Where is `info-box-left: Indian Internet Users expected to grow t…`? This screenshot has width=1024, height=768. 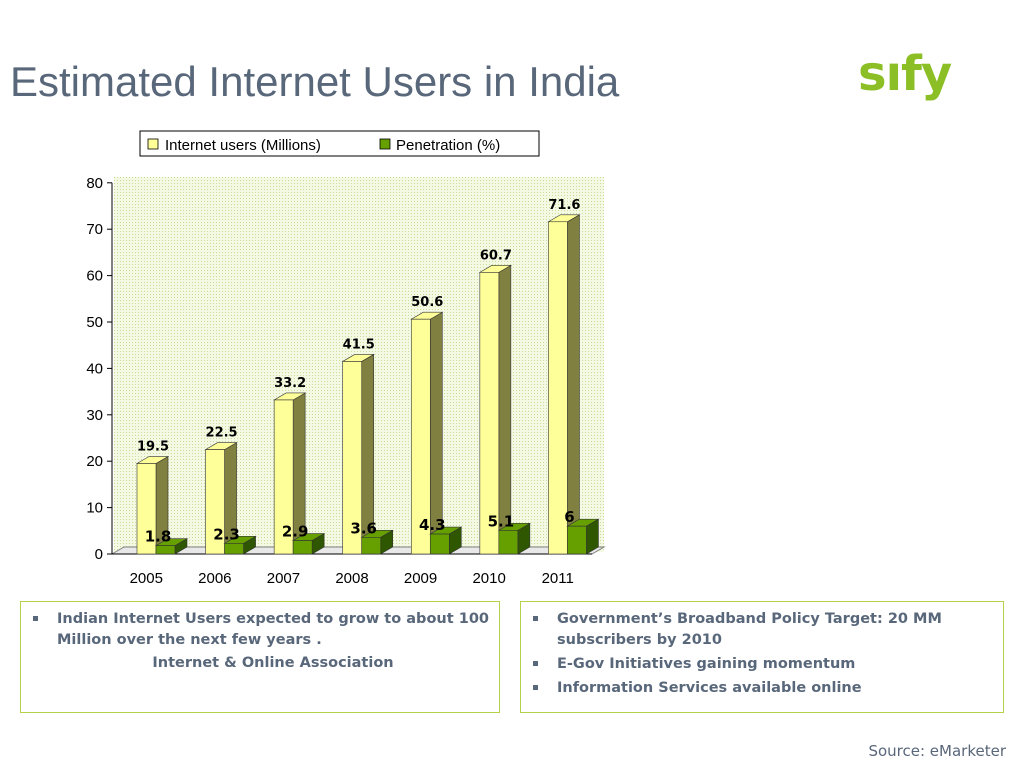 info-box-left: Indian Internet Users expected to grow t… is located at coordinates (260, 657).